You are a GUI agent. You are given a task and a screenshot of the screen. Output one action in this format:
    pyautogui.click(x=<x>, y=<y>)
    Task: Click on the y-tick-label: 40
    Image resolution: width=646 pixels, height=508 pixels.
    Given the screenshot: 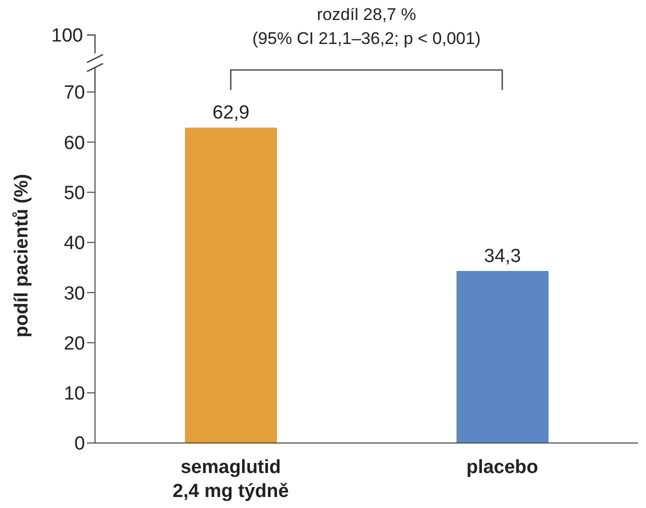 What is the action you would take?
    pyautogui.click(x=74, y=243)
    